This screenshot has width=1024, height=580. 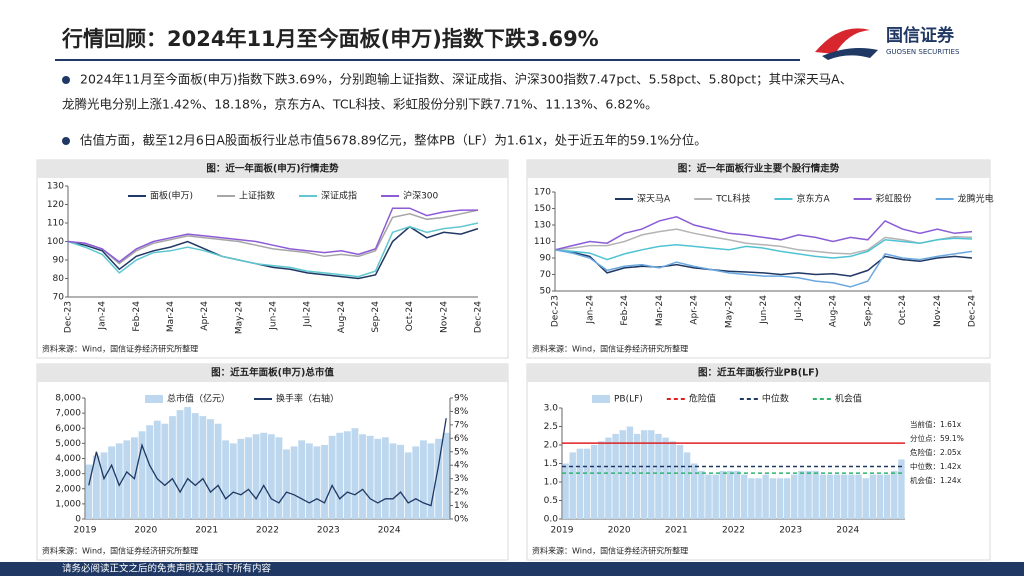 I want to click on y-tick-label: 150, so click(x=542, y=209).